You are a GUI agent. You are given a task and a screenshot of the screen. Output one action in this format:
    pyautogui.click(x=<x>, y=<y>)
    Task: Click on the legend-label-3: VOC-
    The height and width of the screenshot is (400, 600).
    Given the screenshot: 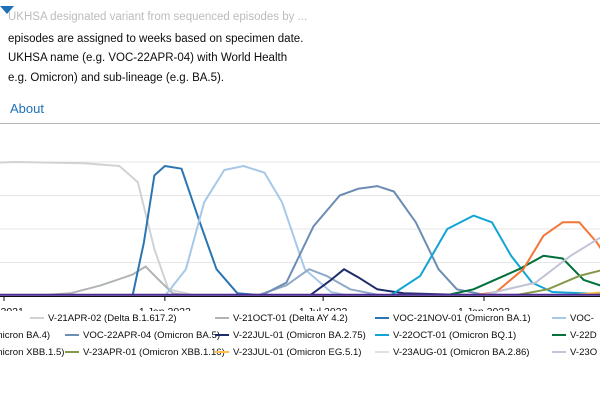 What is the action you would take?
    pyautogui.click(x=582, y=318)
    